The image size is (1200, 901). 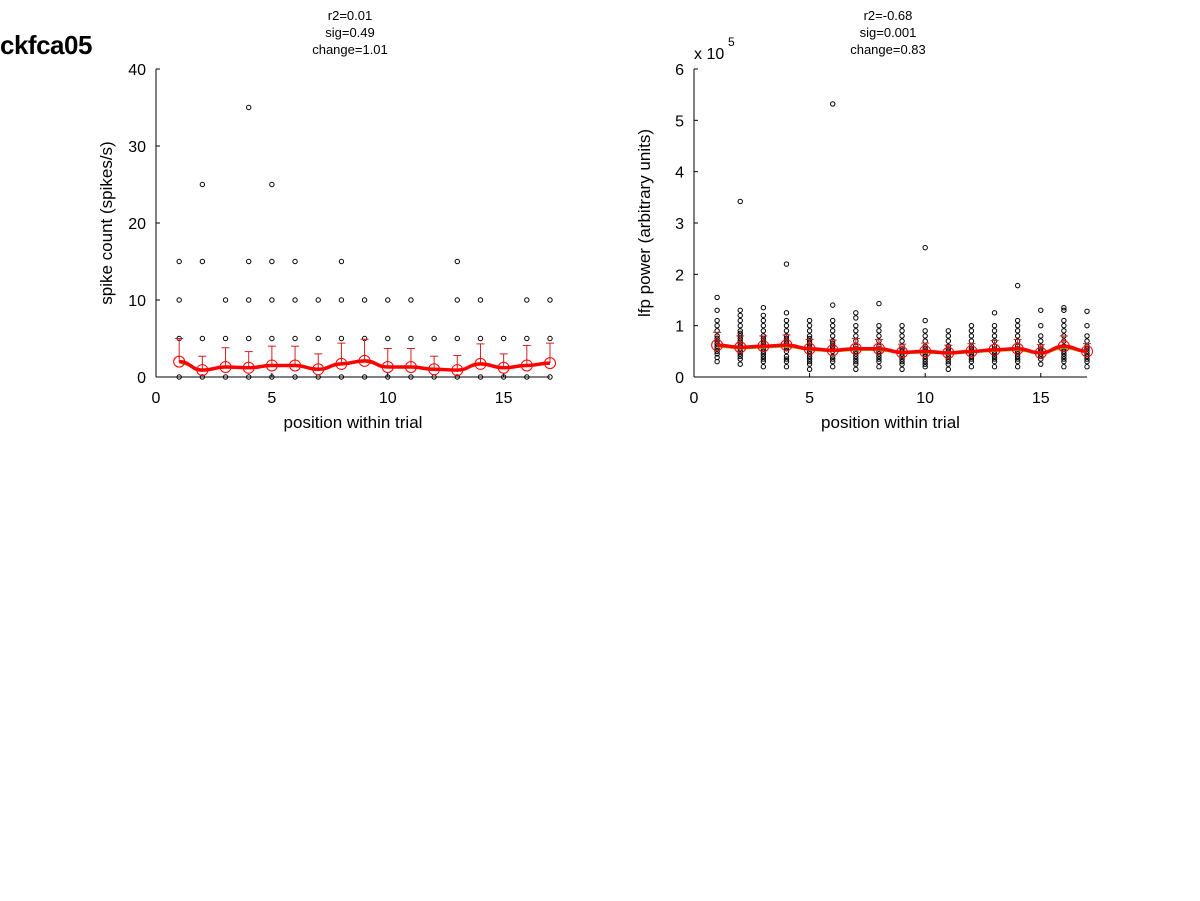 What do you see at coordinates (350, 15) in the screenshot?
I see `stats-line: r2=0.01` at bounding box center [350, 15].